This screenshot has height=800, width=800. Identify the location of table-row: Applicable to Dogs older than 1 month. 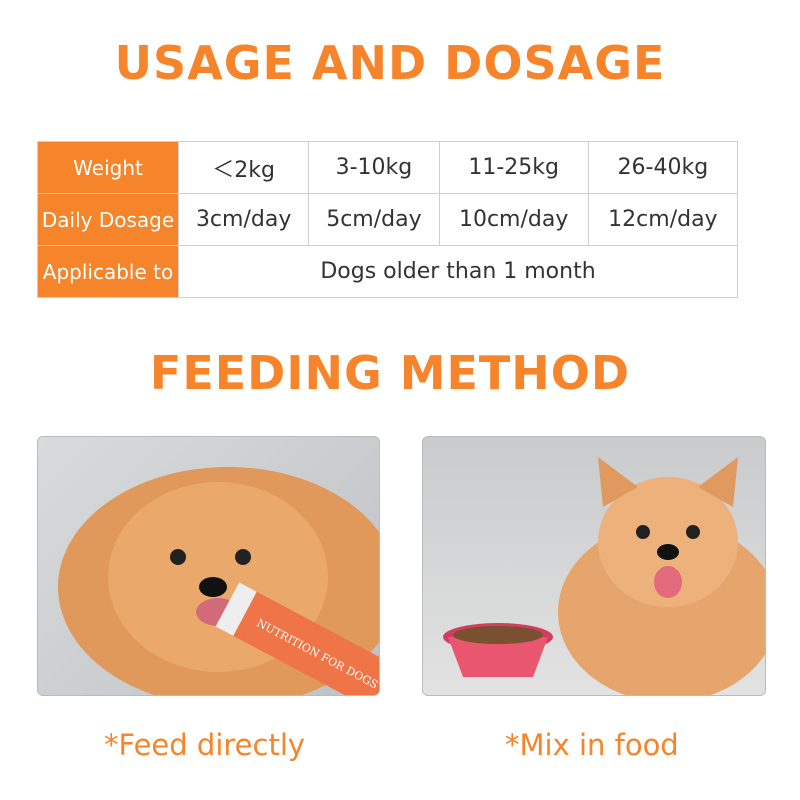
(387, 271).